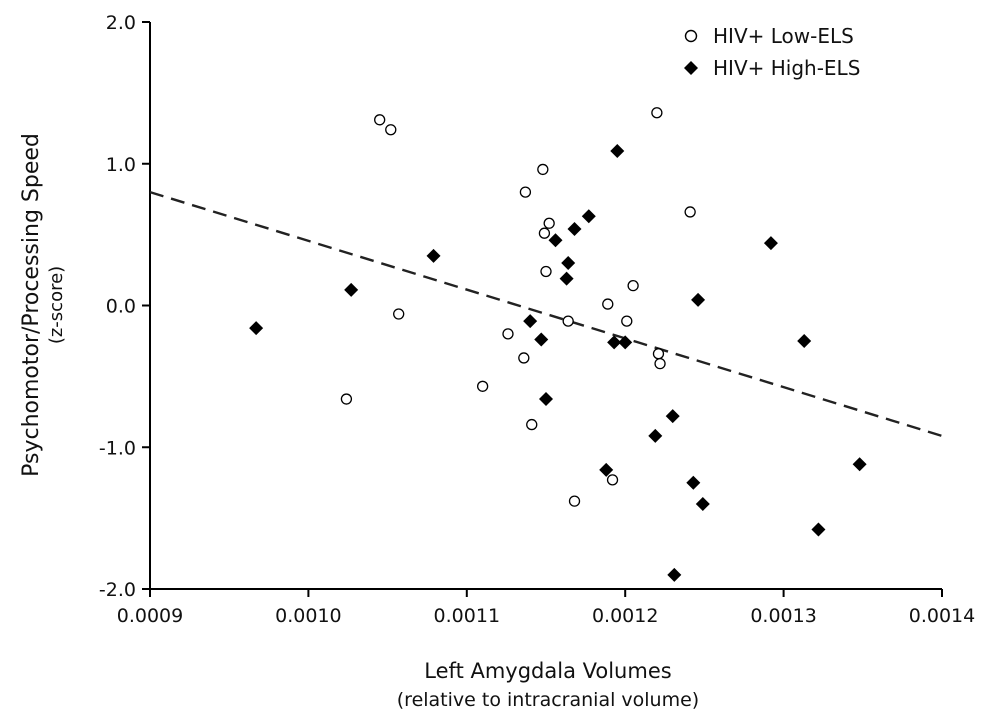 This screenshot has width=989, height=722. What do you see at coordinates (308, 616) in the screenshot?
I see `x-tick-label: 0.0010` at bounding box center [308, 616].